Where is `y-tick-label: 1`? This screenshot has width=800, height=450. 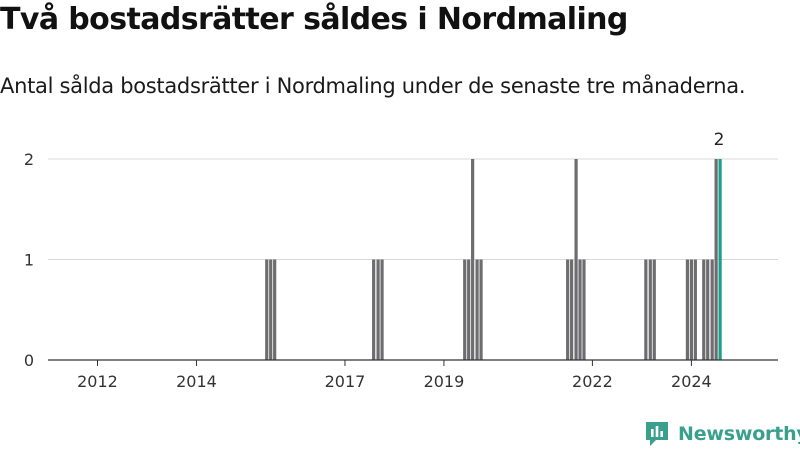
y-tick-label: 1 is located at coordinates (29, 260).